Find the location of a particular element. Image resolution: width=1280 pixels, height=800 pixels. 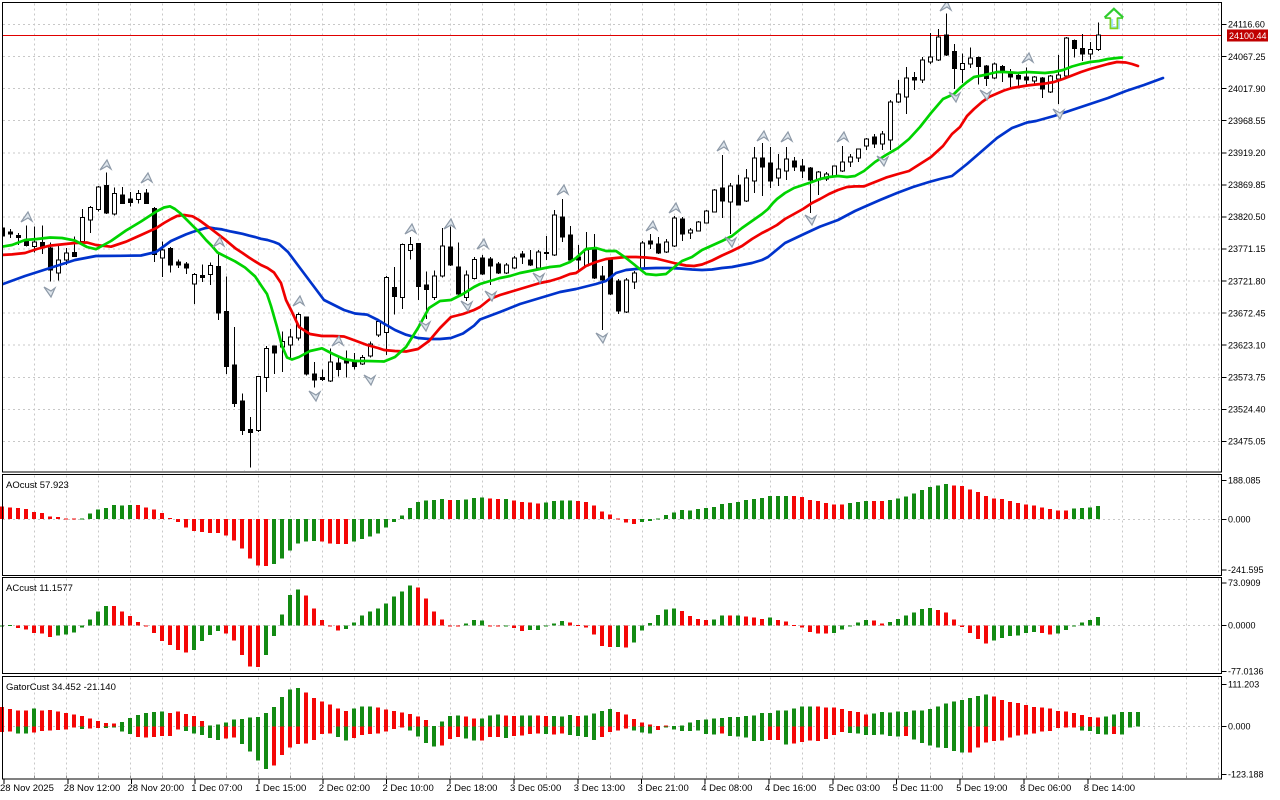

svg-text: 188.085 is located at coordinates (1244, 481).